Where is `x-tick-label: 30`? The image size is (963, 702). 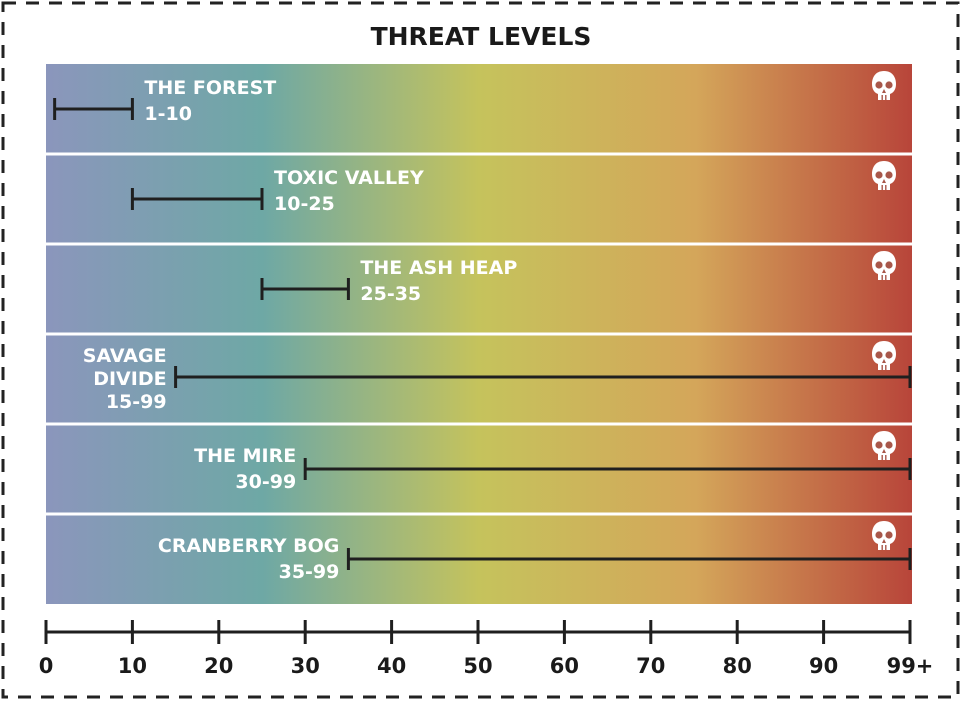
x-tick-label: 30 is located at coordinates (305, 666).